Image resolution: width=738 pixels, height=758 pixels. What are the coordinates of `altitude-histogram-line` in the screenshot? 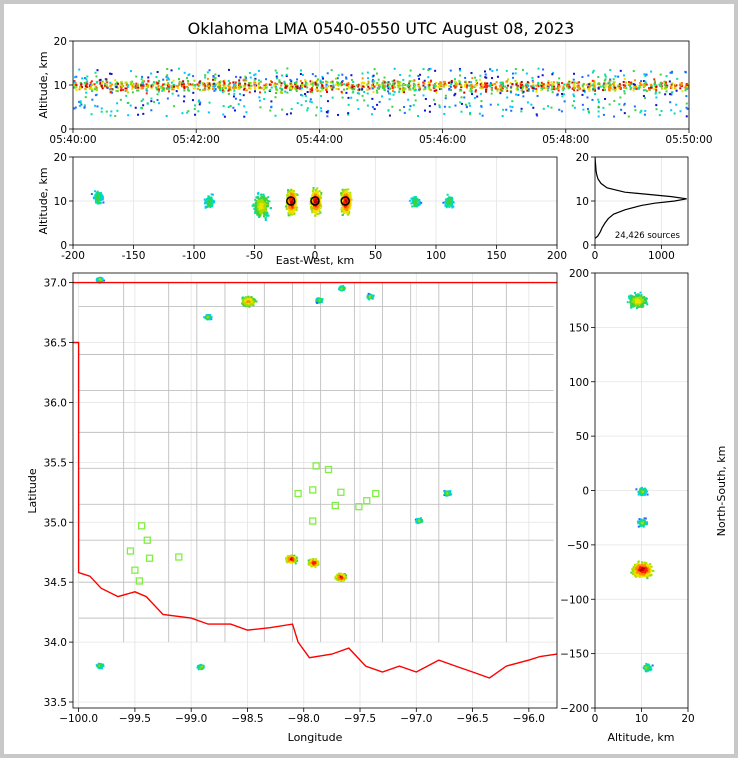 It's located at (641, 198).